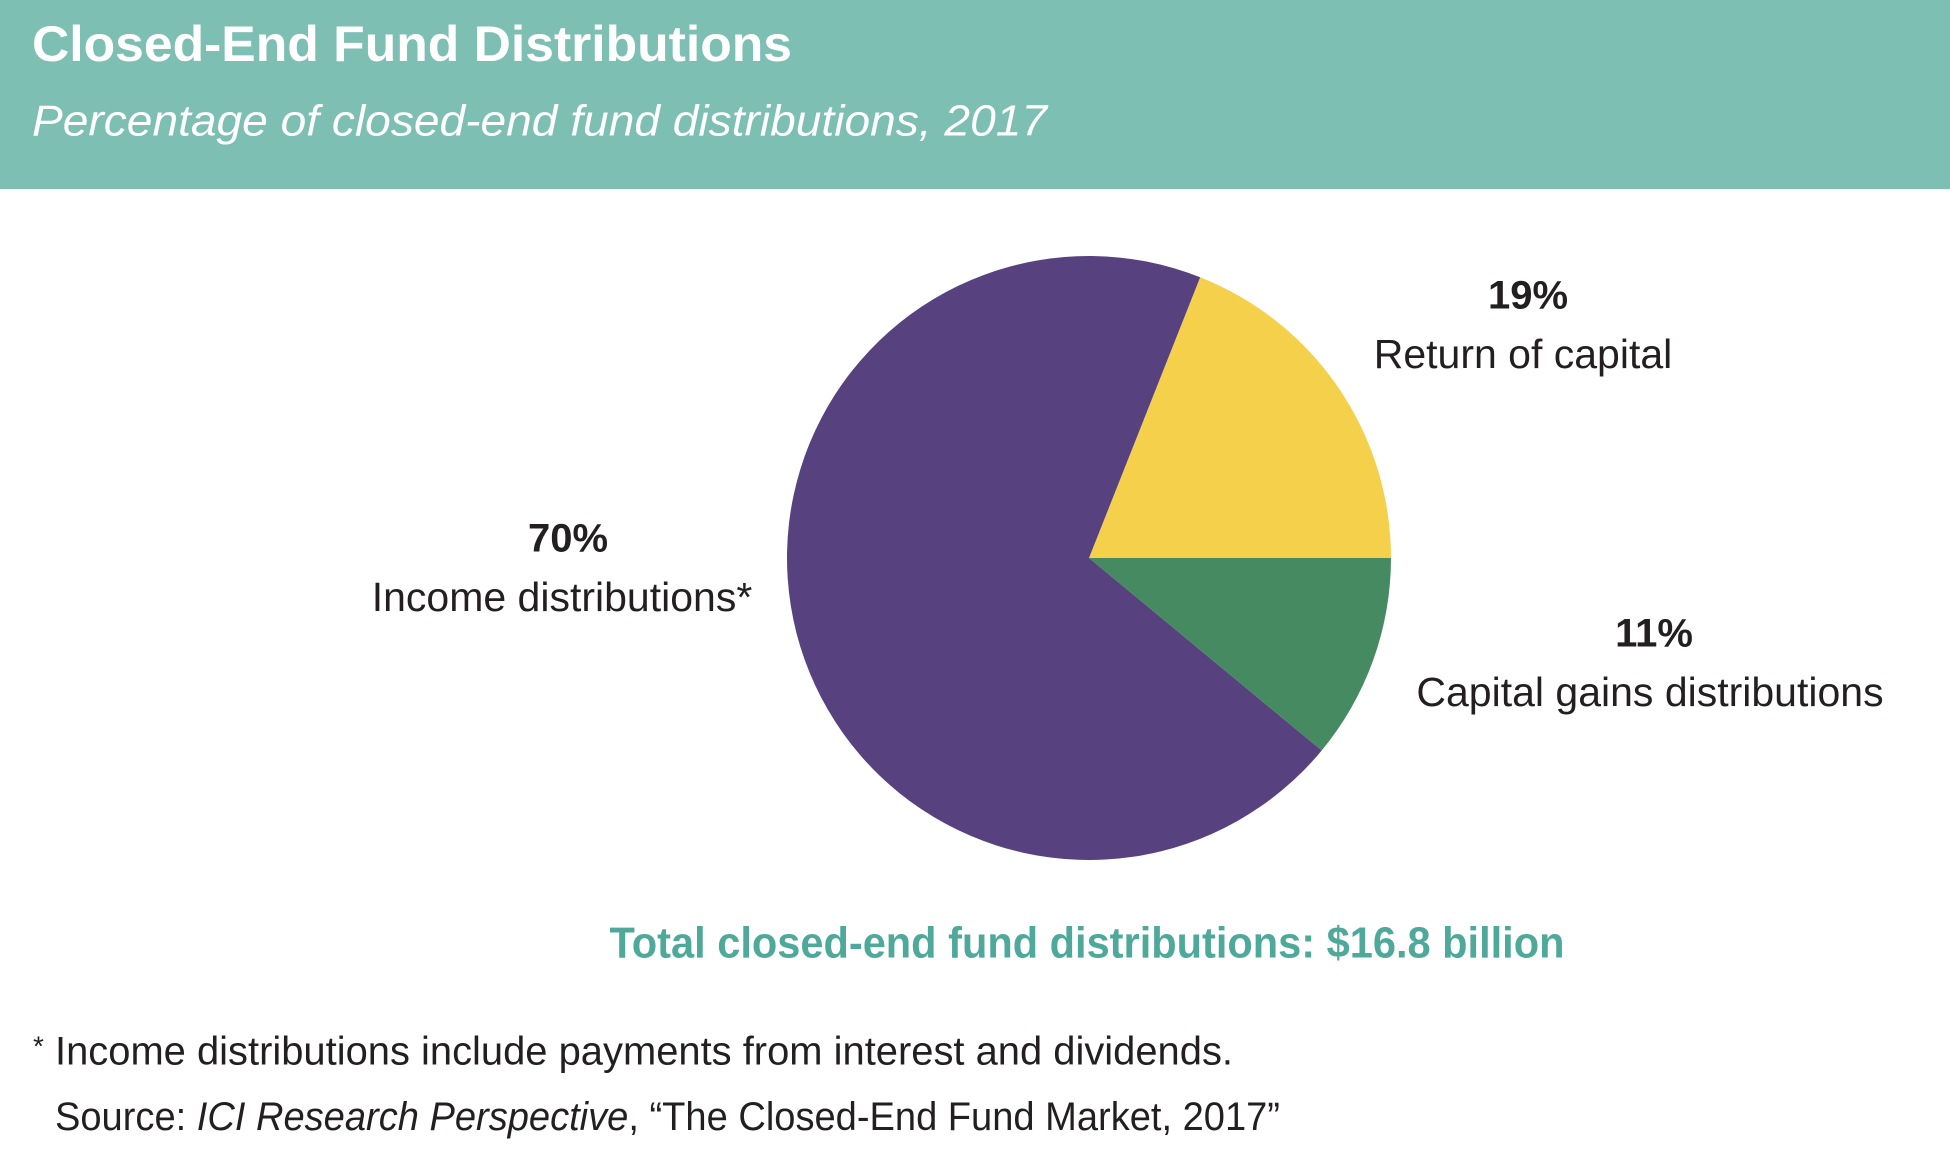 This screenshot has height=1164, width=1950. Describe the element at coordinates (413, 1117) in the screenshot. I see `source-publication: ICI Research Perspective` at that location.